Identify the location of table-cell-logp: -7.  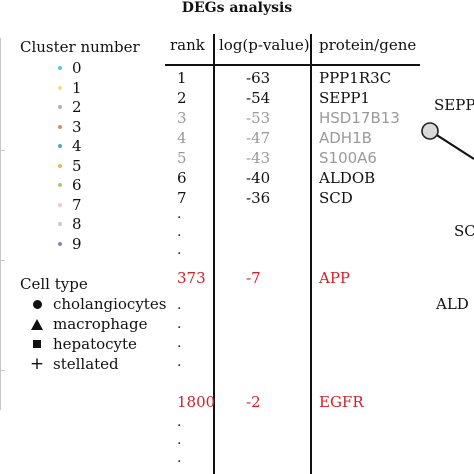
(253, 278).